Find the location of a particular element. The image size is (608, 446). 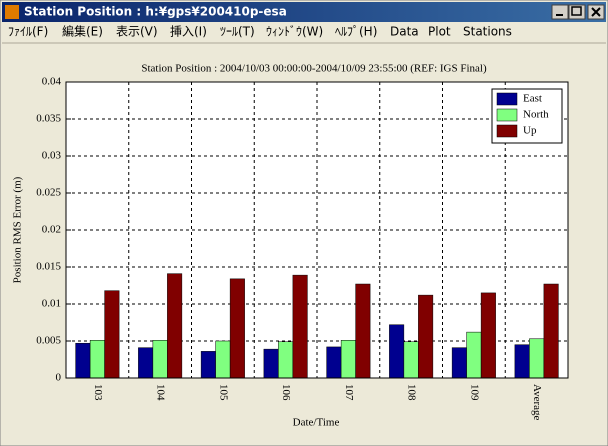

menu-item: ｳｨﾝﾄﾞｳ(W) is located at coordinates (294, 32).